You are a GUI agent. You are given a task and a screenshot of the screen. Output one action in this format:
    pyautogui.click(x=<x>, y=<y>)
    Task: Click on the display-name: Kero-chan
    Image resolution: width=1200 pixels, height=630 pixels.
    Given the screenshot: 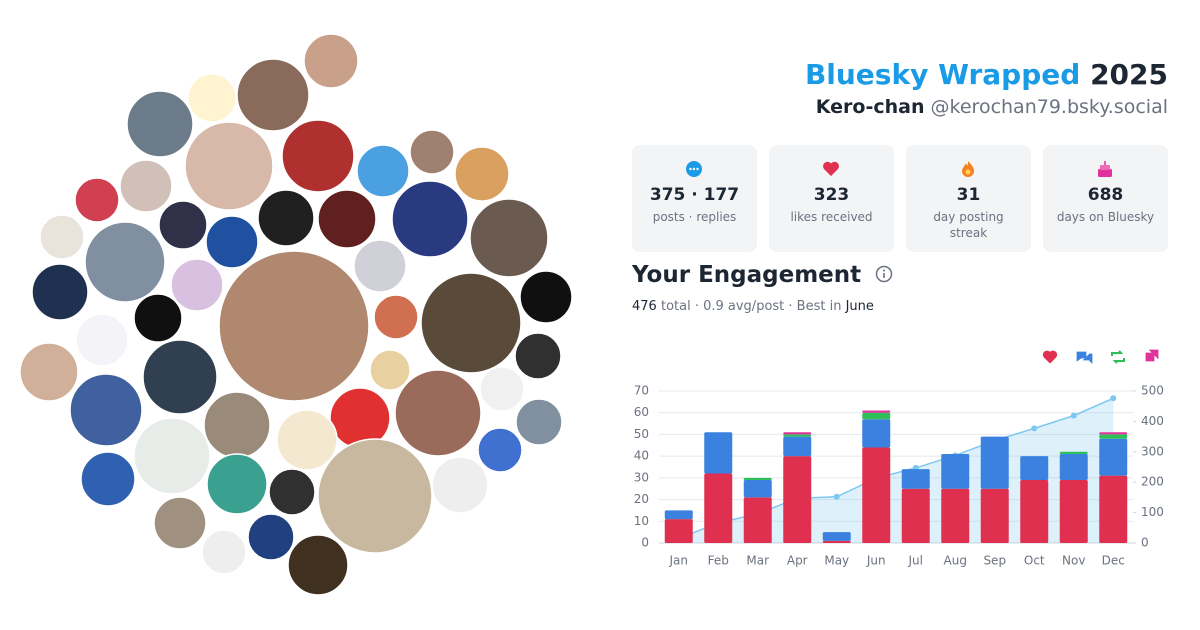 What is the action you would take?
    pyautogui.click(x=870, y=107)
    